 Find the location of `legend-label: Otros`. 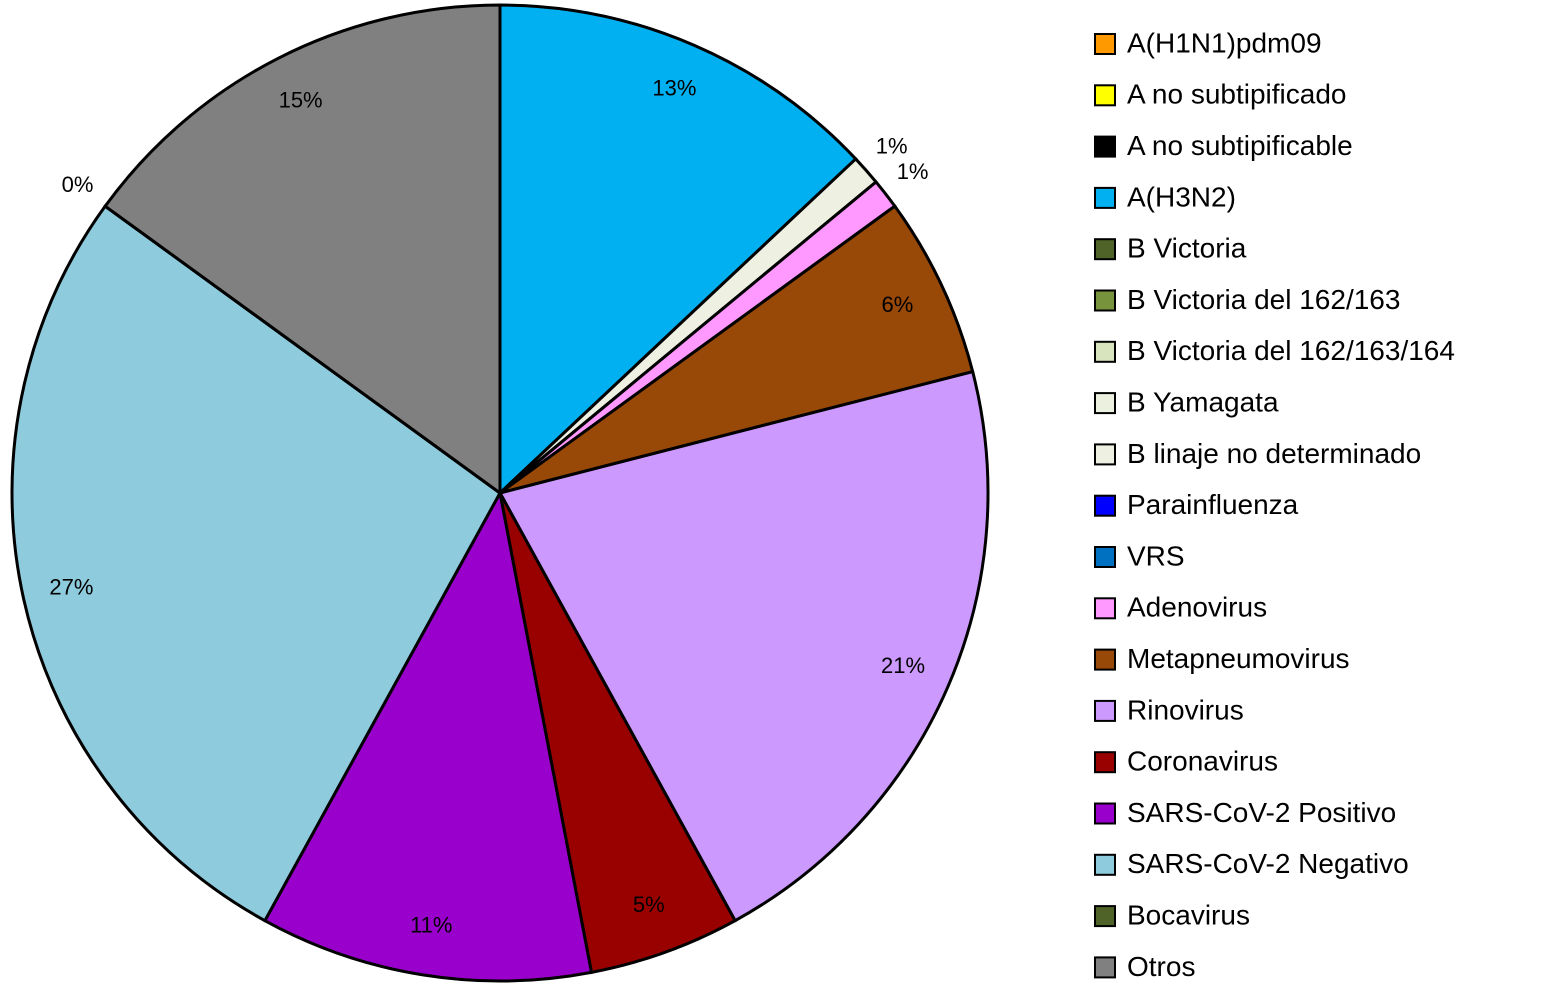

legend-label: Otros is located at coordinates (1161, 966).